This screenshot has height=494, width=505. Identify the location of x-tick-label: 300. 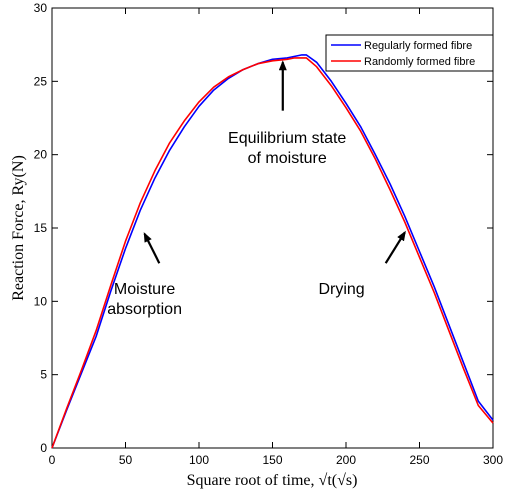
(493, 460).